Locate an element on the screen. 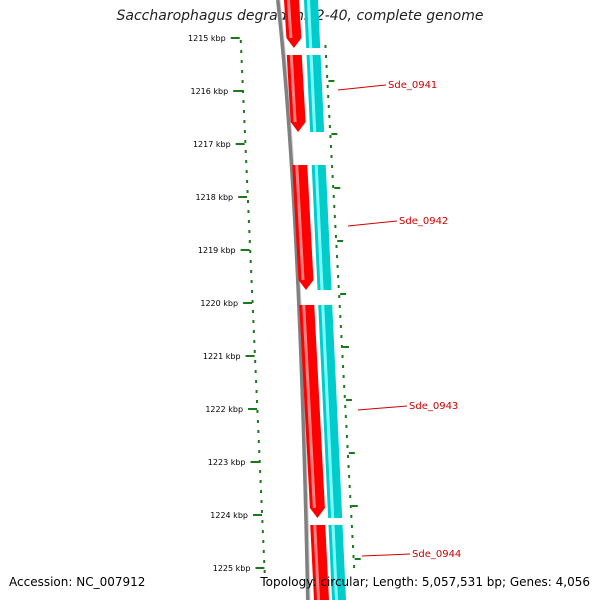 The height and width of the screenshot is (600, 600). tick-label: 1224 kbp is located at coordinates (229, 515).